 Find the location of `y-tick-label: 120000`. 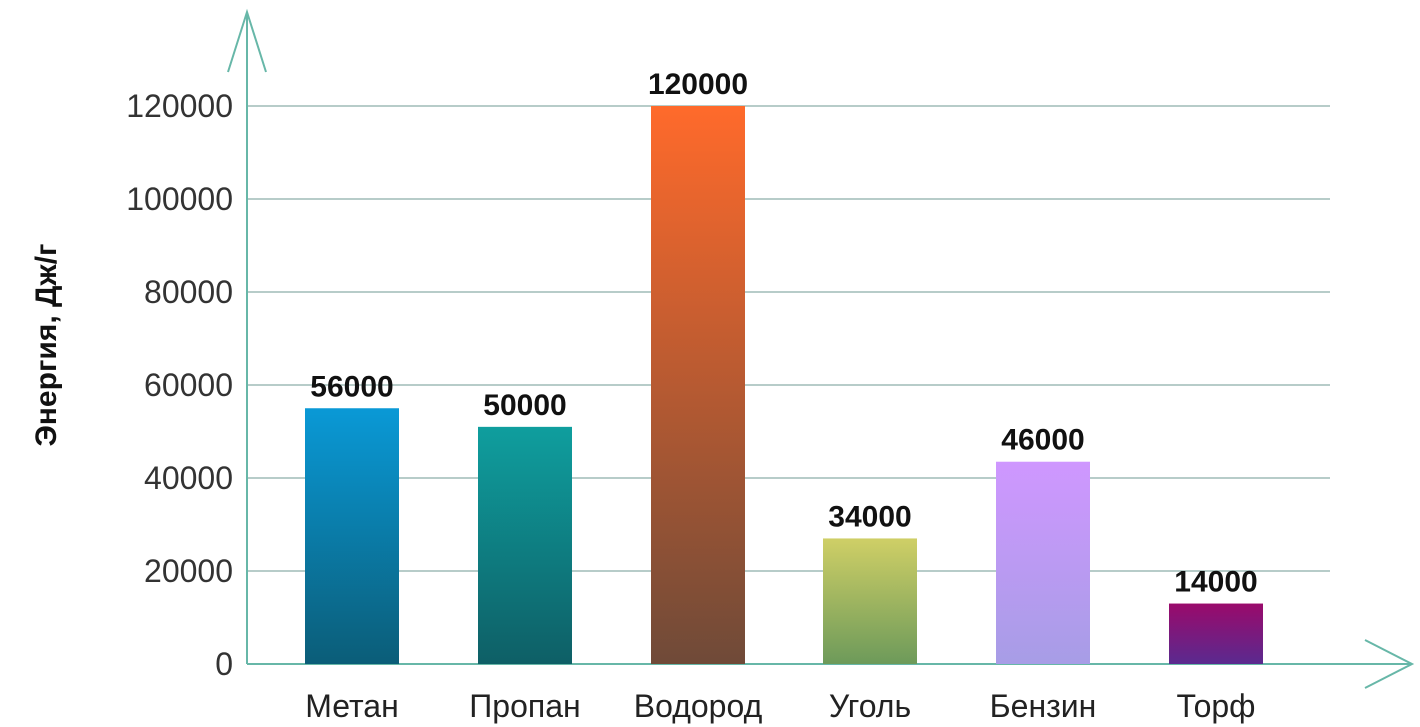

y-tick-label: 120000 is located at coordinates (179, 106).